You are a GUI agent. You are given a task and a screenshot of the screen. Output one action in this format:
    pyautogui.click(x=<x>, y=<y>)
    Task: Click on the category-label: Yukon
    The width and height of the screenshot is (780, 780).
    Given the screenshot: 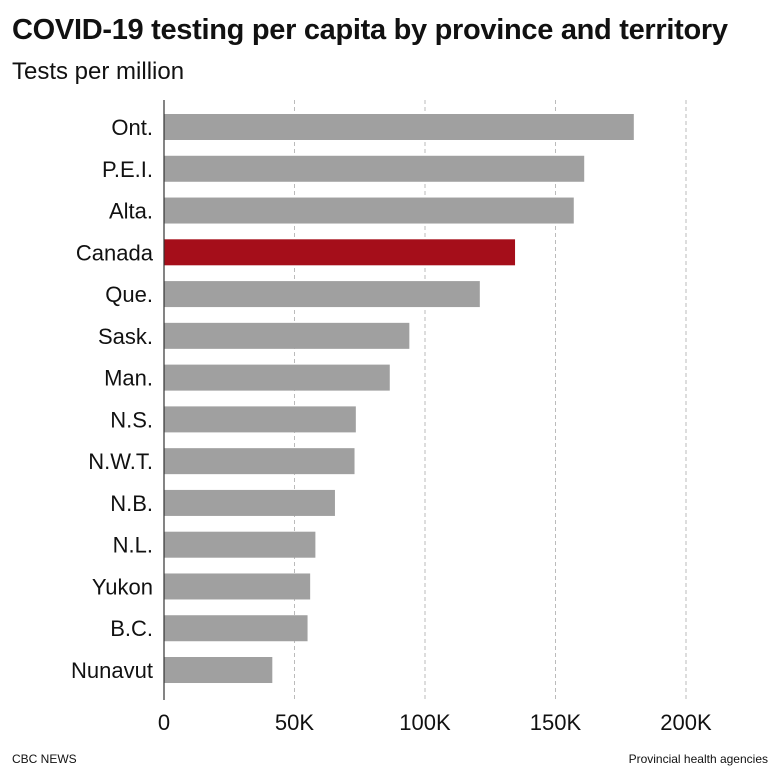 What is the action you would take?
    pyautogui.click(x=122, y=586)
    